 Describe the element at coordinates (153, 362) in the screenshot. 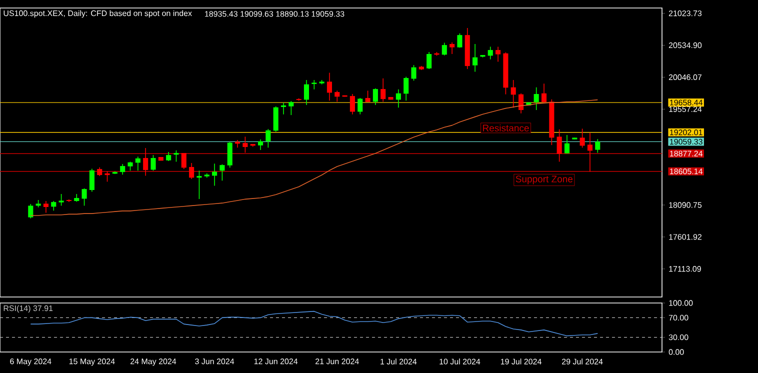

I see `x-tick-label: 24 May 2024` at that location.